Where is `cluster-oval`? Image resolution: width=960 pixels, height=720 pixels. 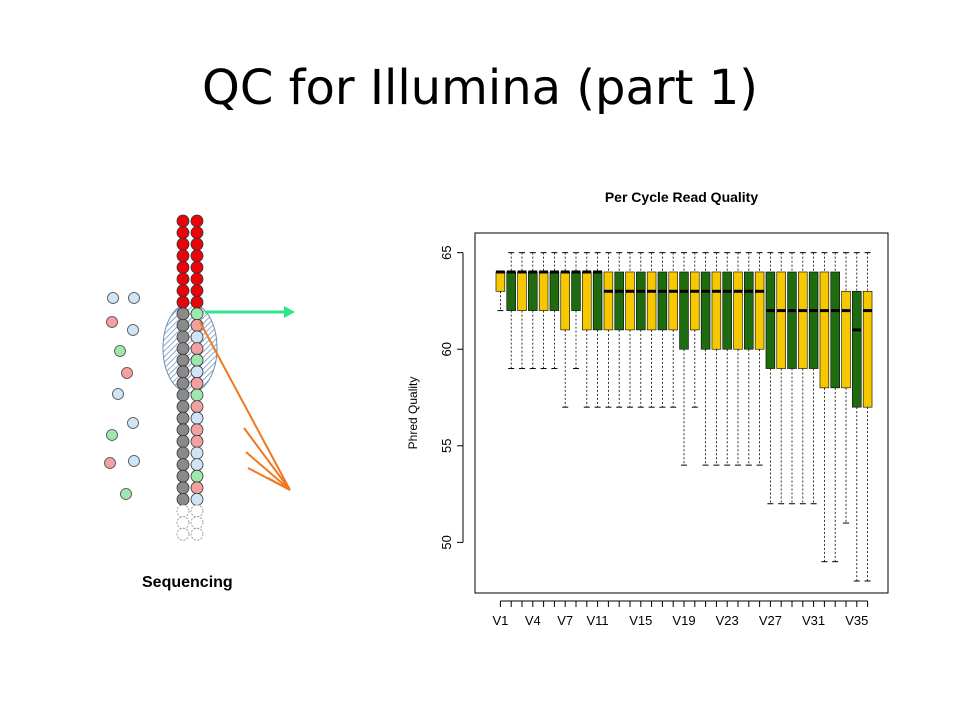
cluster-oval is located at coordinates (190, 348).